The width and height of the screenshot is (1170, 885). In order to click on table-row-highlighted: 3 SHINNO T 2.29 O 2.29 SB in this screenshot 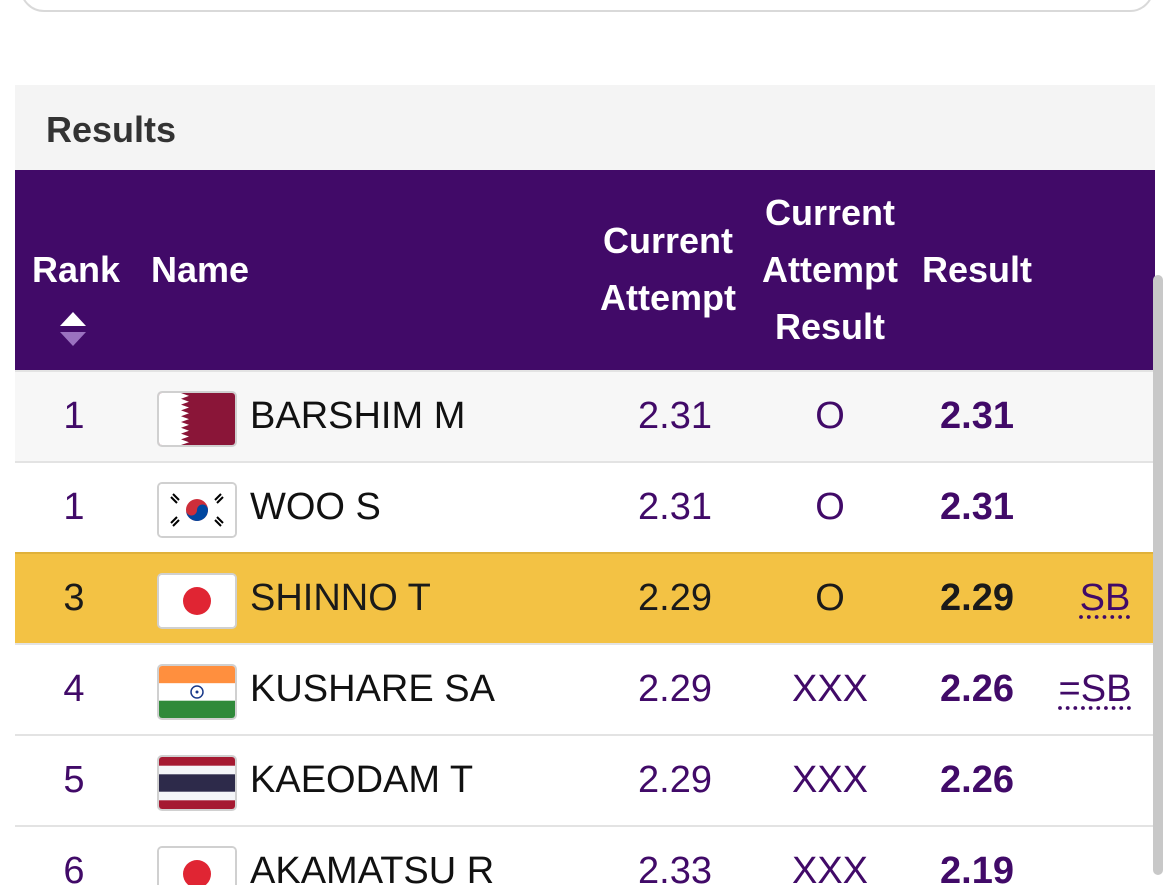, I will do `click(585, 597)`.